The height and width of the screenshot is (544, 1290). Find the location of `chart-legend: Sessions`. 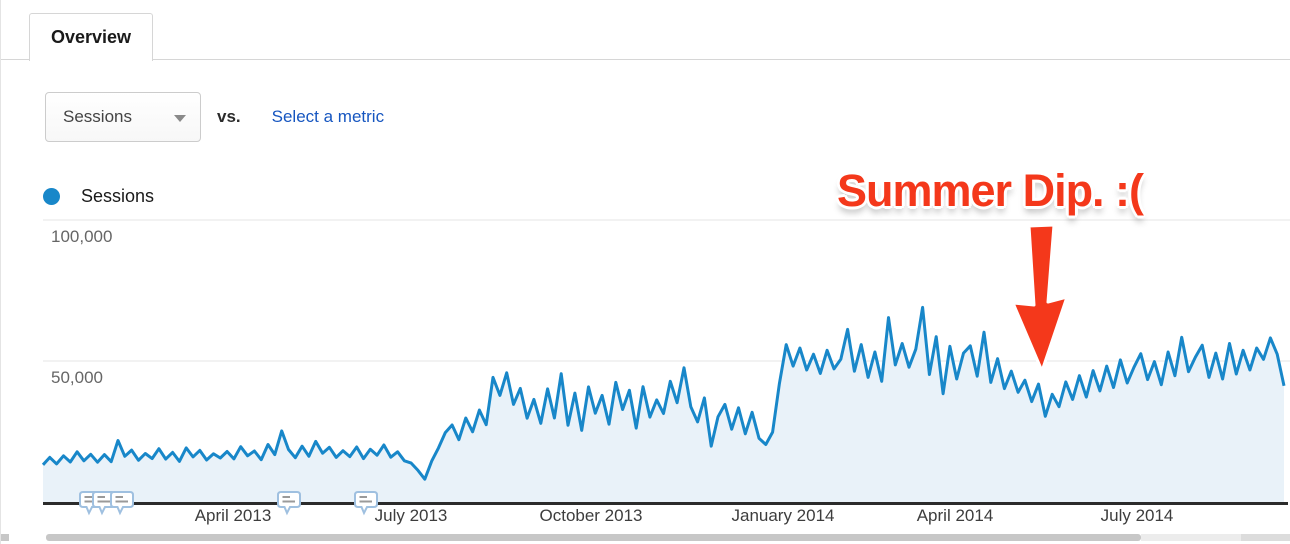

chart-legend: Sessions is located at coordinates (98, 196).